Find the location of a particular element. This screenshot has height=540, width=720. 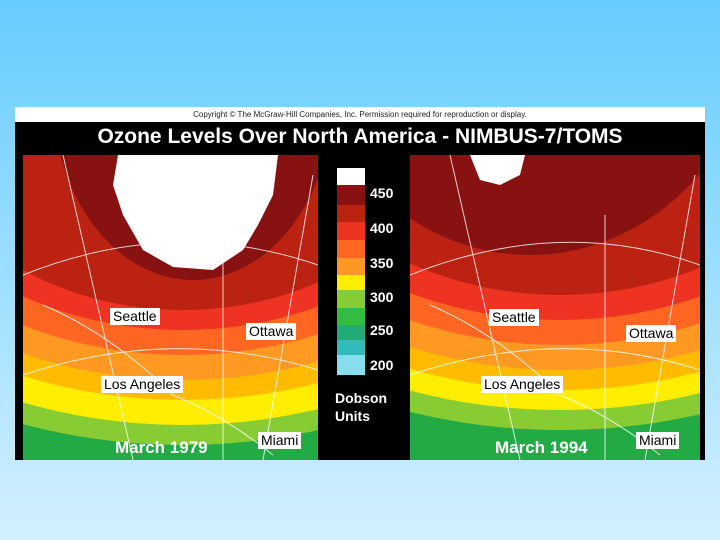

map-date: March 1979 is located at coordinates (161, 447).